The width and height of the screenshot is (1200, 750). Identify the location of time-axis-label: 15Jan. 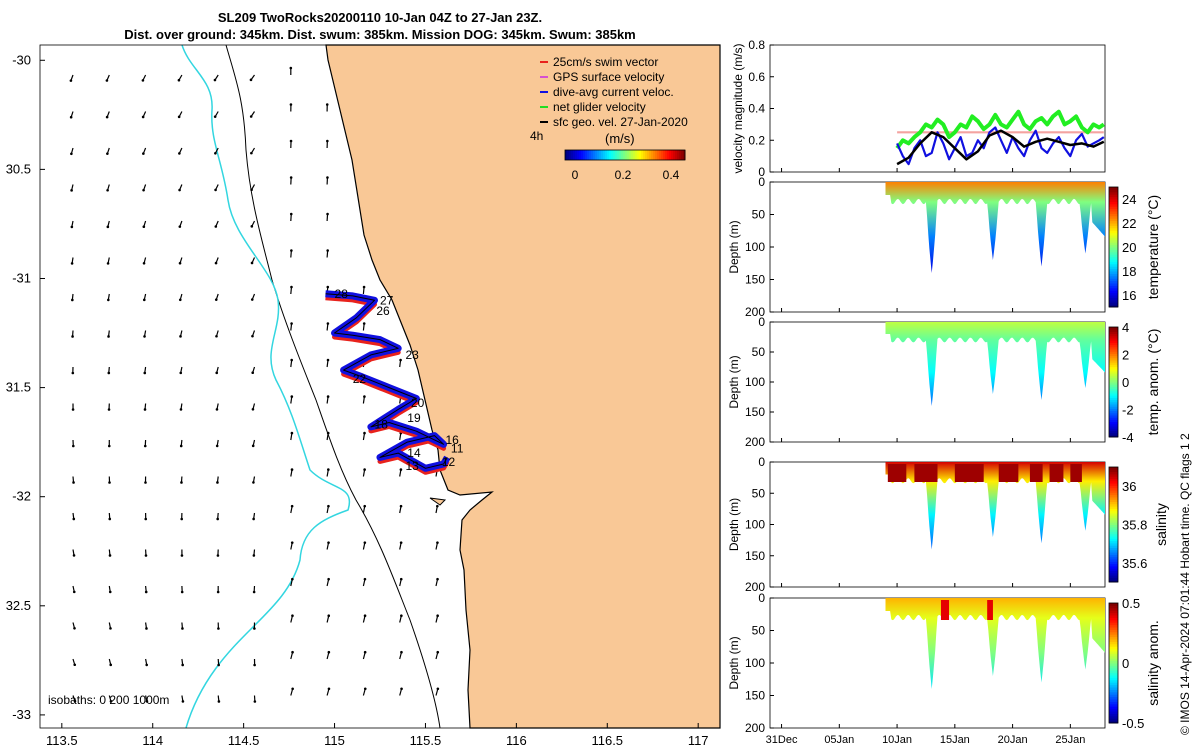
(955, 740).